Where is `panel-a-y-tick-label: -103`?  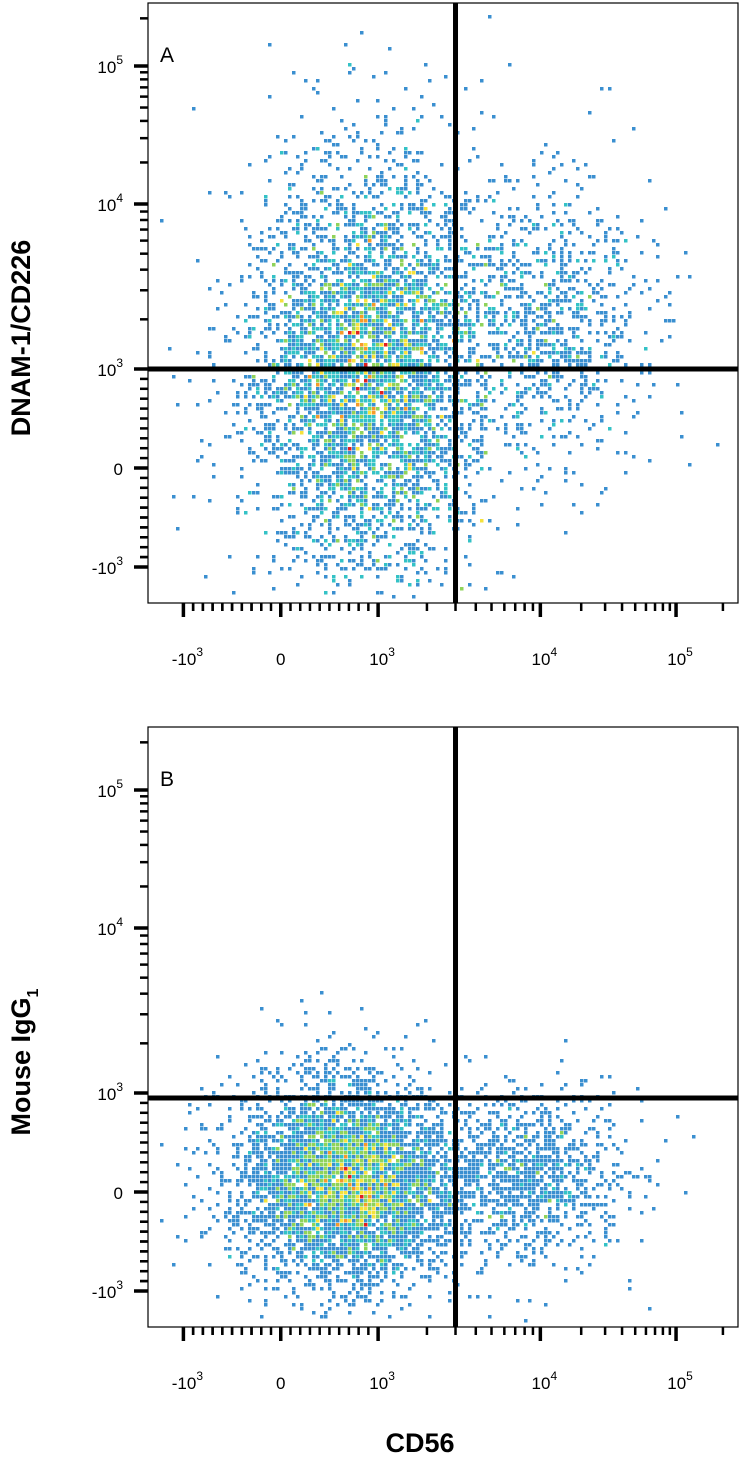
panel-a-y-tick-label: -103 is located at coordinates (108, 566).